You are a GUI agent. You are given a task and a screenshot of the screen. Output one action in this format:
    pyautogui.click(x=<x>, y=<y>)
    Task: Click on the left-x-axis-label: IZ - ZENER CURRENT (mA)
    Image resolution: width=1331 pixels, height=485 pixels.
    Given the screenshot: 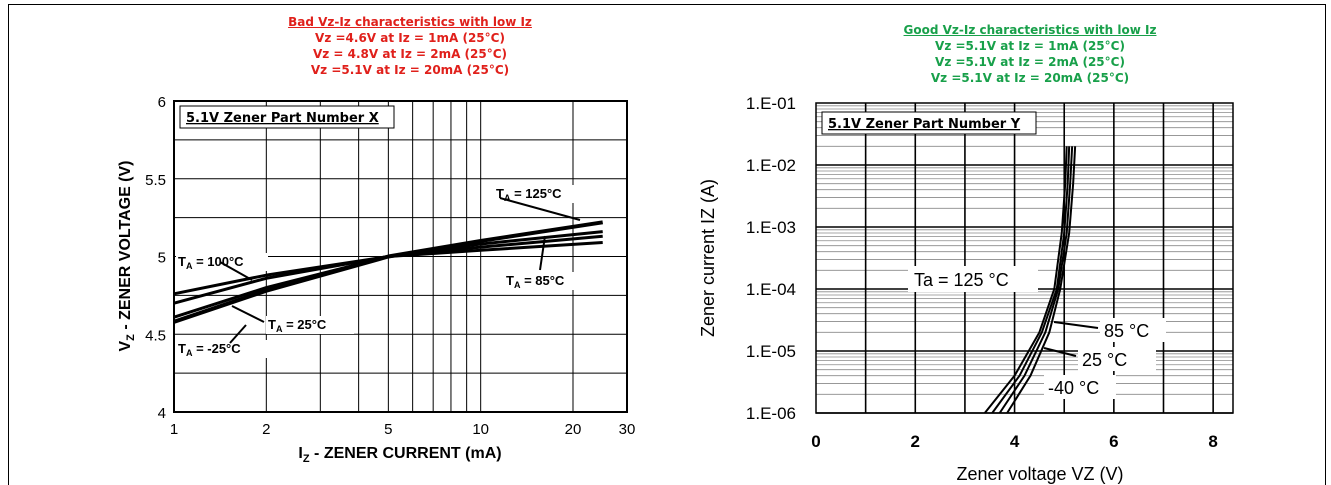 What is the action you would take?
    pyautogui.click(x=399, y=455)
    